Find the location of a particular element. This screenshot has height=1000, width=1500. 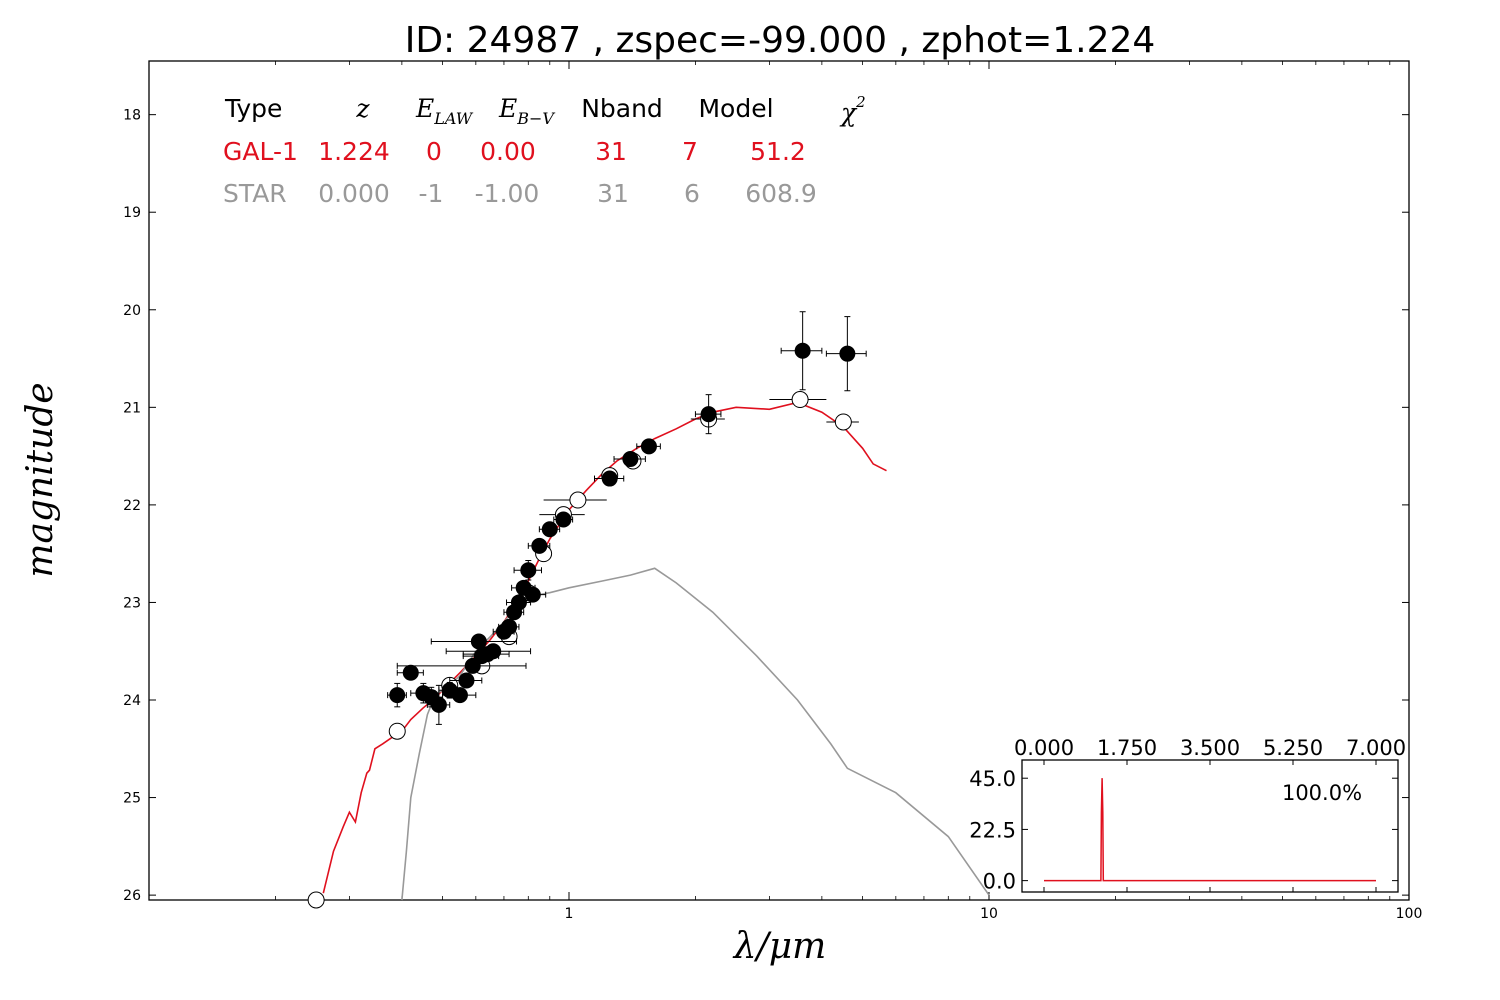

legend-star-z: 0.000 is located at coordinates (354, 193).